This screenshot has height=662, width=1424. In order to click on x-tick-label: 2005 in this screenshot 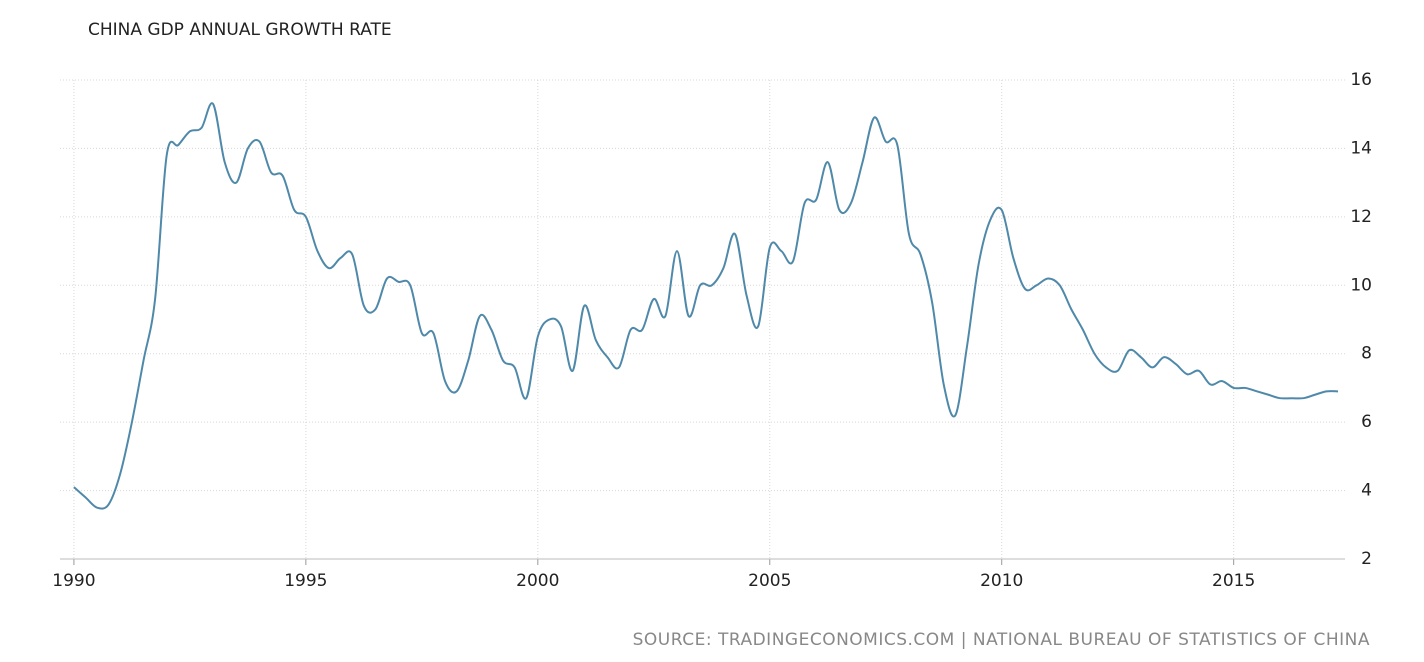, I will do `click(769, 581)`.